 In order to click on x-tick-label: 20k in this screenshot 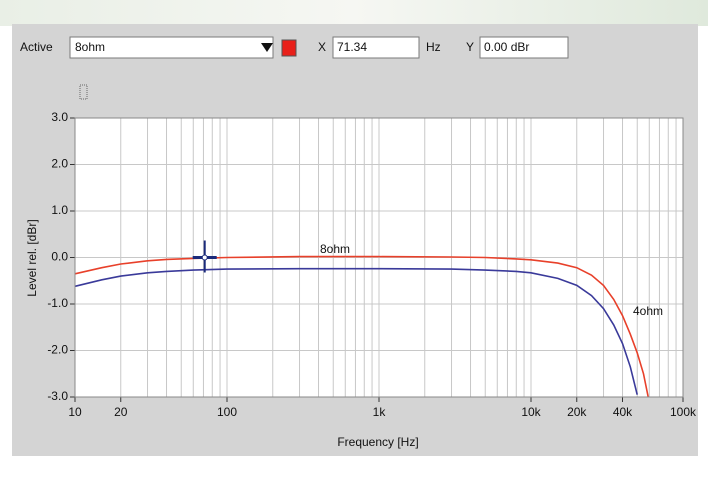, I will do `click(577, 412)`.